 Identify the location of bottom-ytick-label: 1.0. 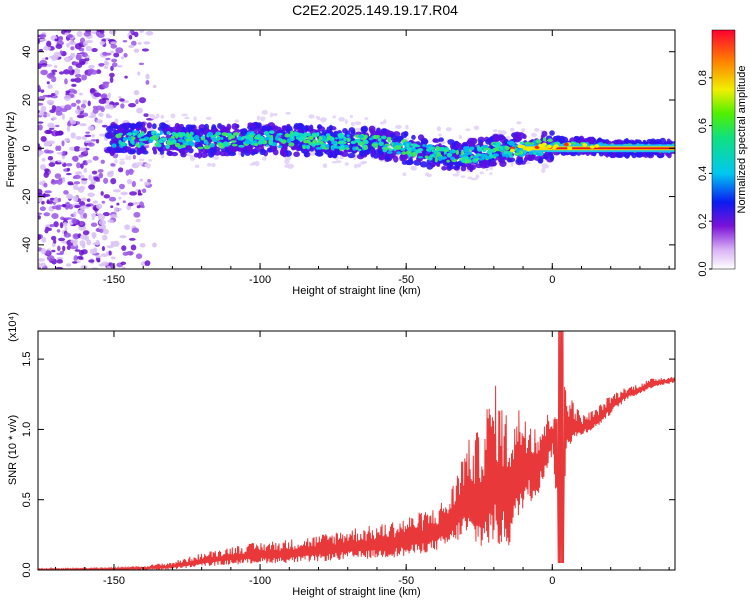
(27, 429).